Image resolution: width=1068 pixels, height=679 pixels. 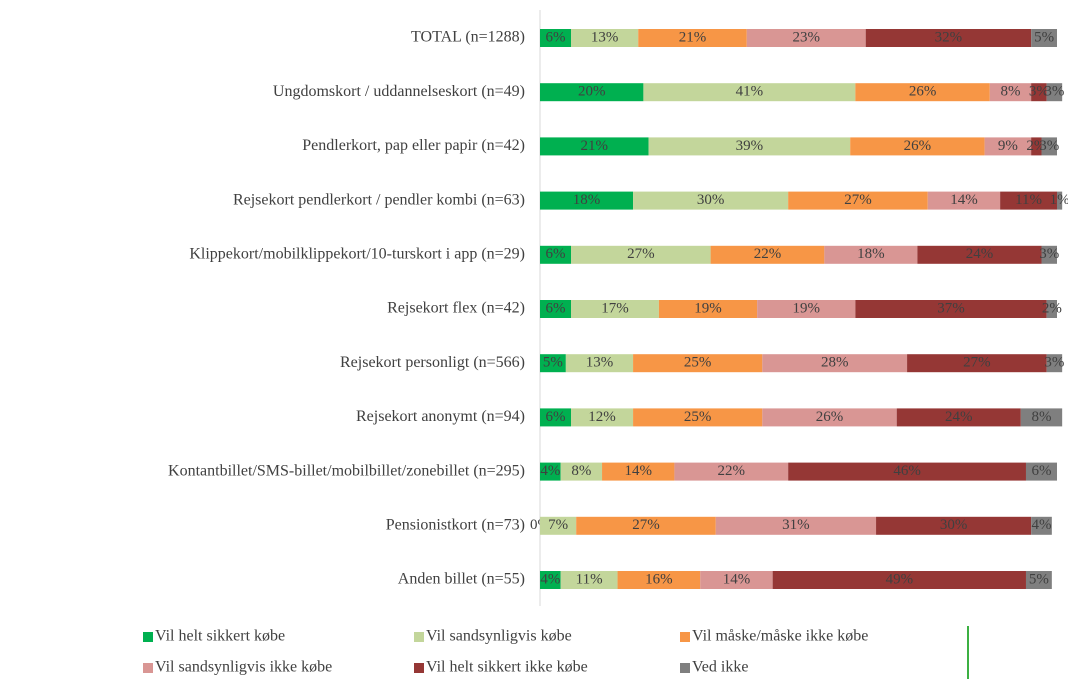 I want to click on legend-label: Vil helt sikkert ikke købe, so click(x=507, y=667).